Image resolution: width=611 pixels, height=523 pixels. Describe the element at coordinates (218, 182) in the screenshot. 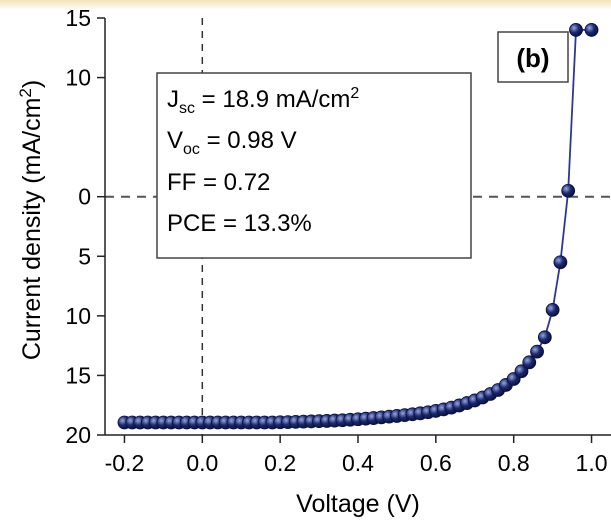

I see `annotation-ff: FF = 0.72` at that location.